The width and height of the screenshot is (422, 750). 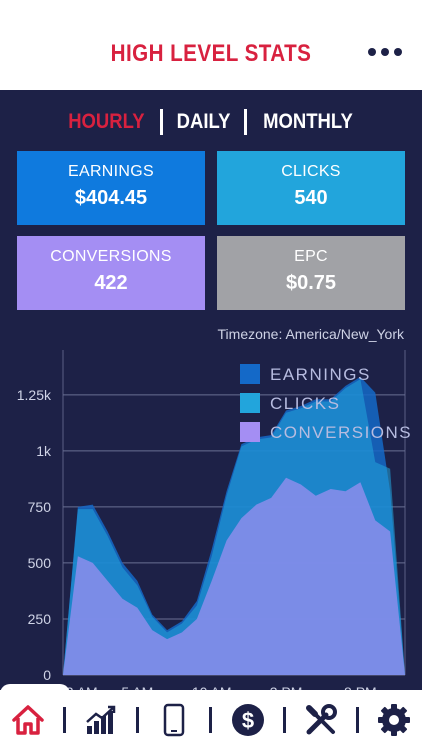 What do you see at coordinates (394, 720) in the screenshot?
I see `gear-icon` at bounding box center [394, 720].